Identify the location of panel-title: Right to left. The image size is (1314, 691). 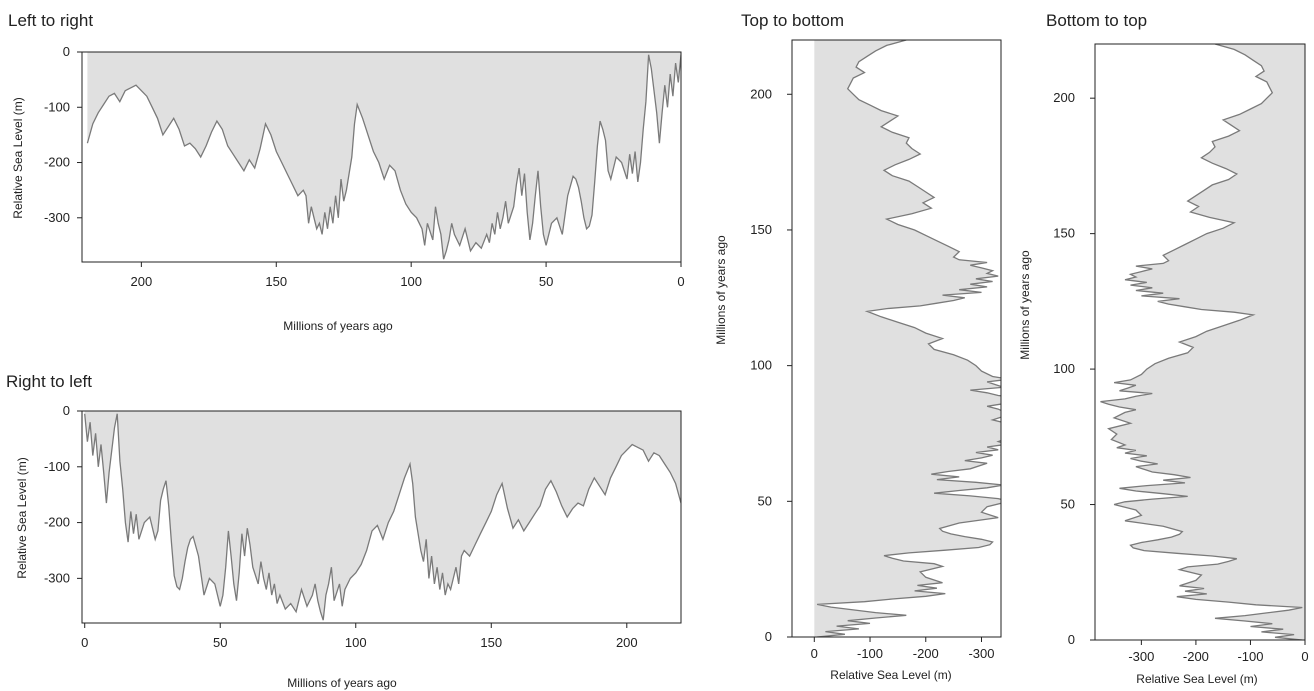
(49, 381).